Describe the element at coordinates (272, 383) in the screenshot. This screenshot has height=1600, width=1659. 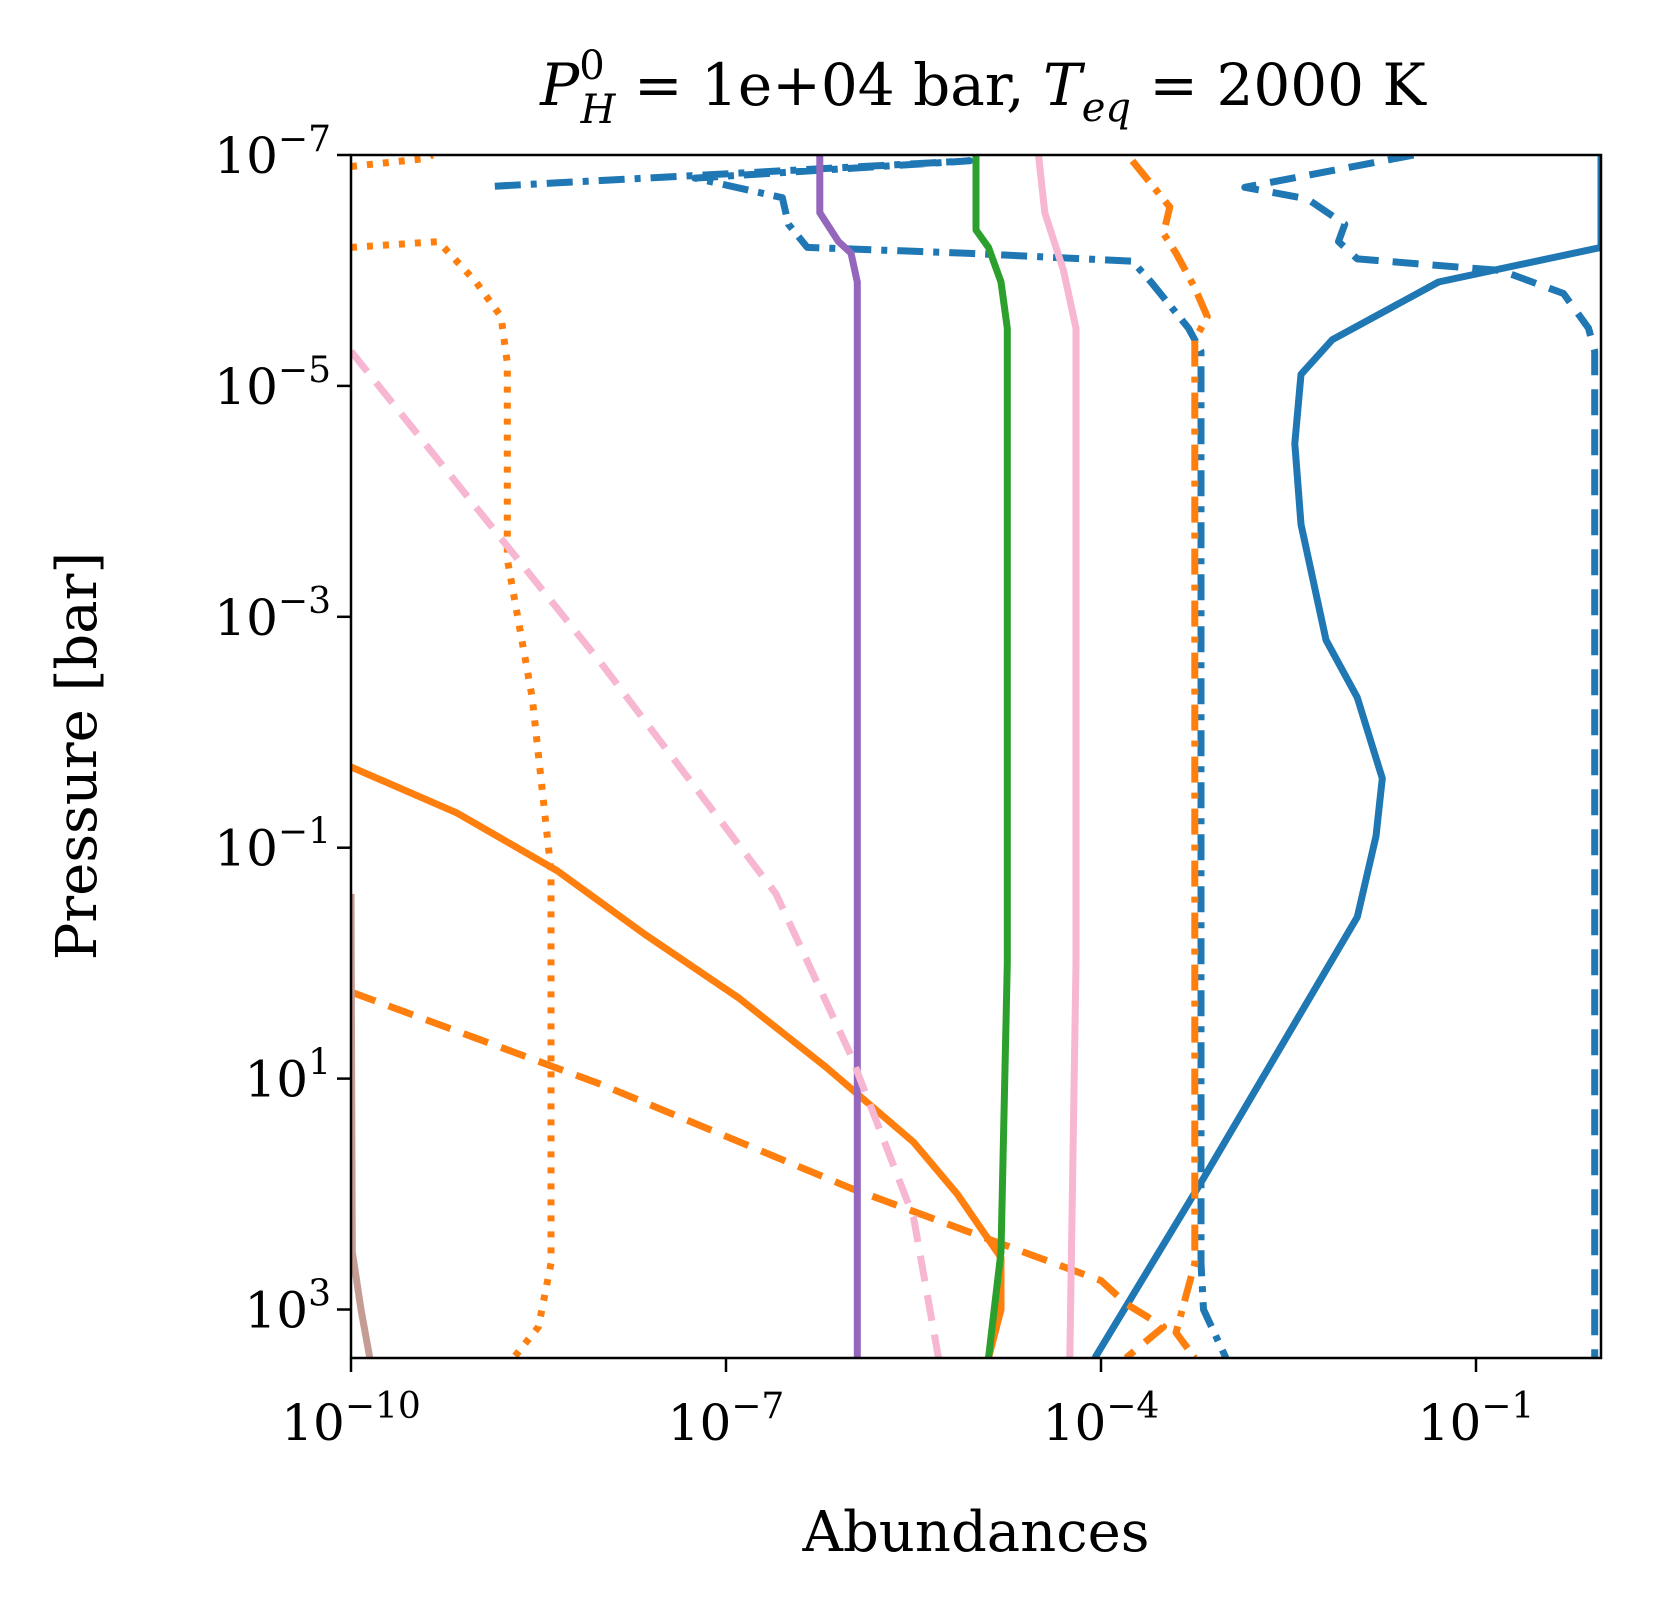
I see `y-tick-label: 10⁻⁵` at that location.